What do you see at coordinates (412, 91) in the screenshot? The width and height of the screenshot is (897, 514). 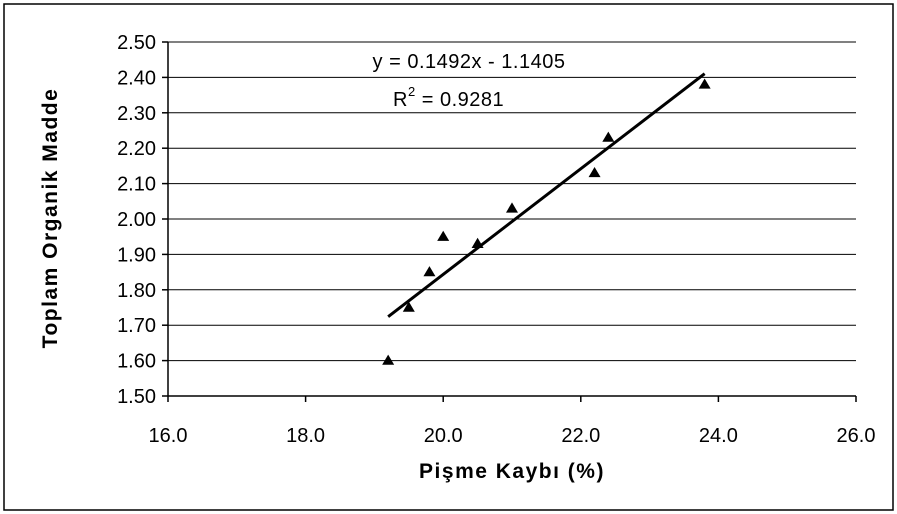 I see `r-squared-superscript: 2` at bounding box center [412, 91].